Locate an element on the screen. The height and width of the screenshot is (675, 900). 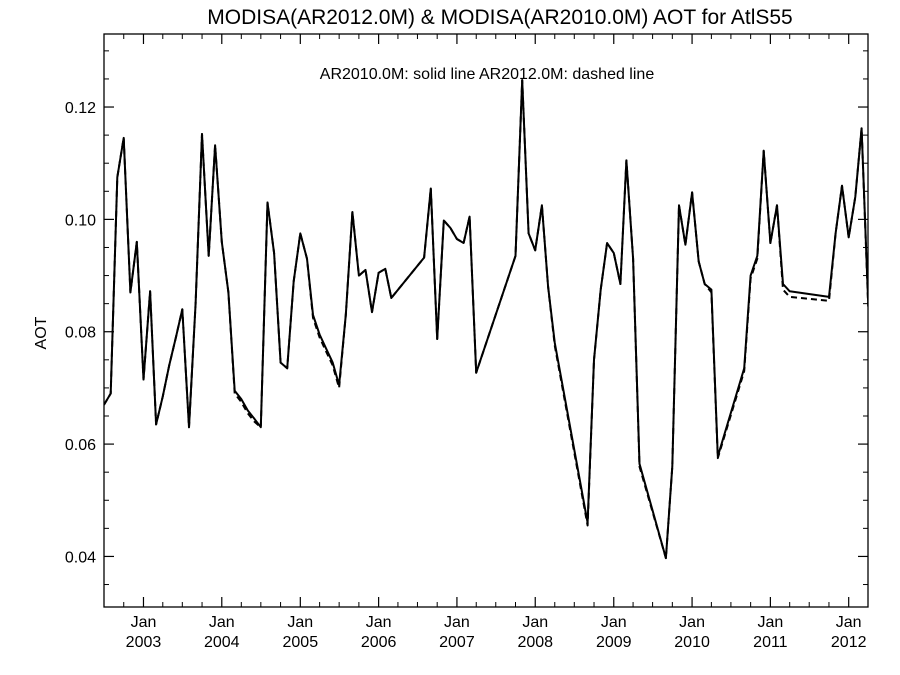
x-tick-month-9: Jan is located at coordinates (849, 622).